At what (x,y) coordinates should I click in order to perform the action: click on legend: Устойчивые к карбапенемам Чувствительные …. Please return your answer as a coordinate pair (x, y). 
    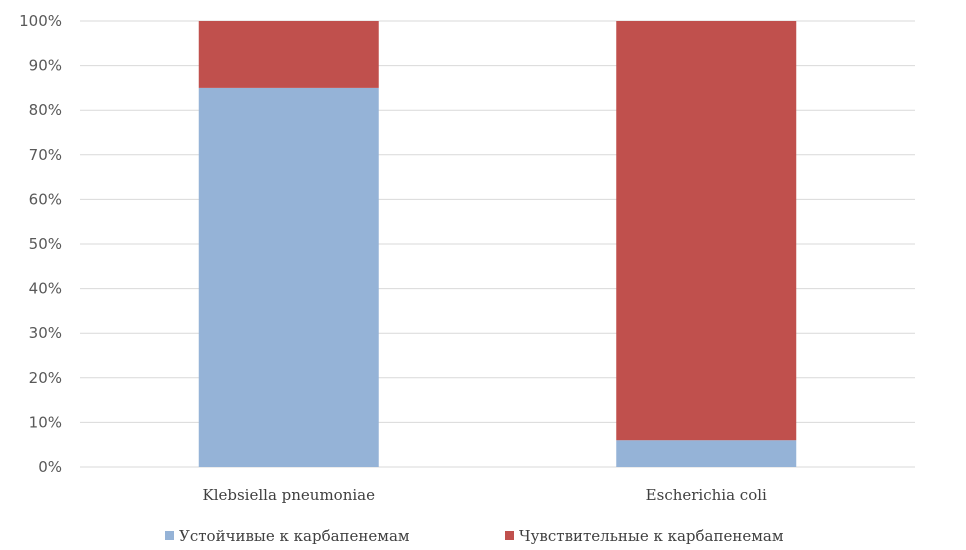
    Looking at the image, I should click on (474, 536).